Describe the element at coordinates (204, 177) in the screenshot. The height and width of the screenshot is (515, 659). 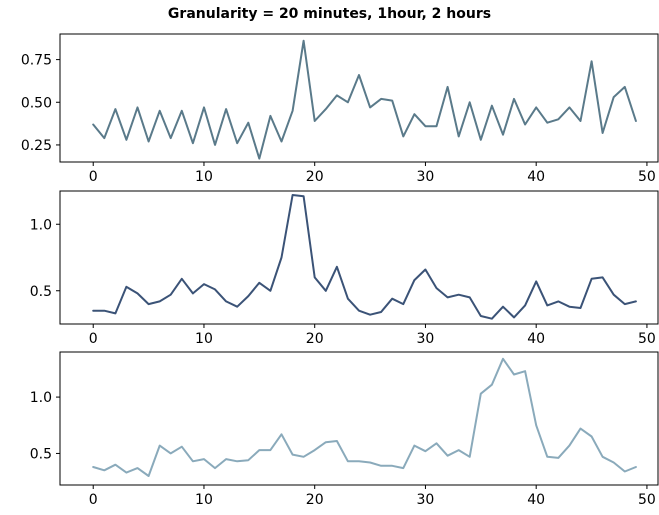
I see `x-tick-label: 10` at that location.